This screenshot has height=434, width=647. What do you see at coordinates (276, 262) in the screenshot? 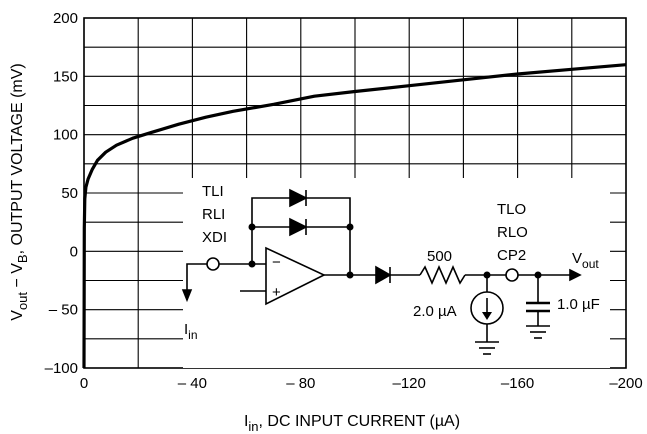
I see `opamp-minus-label: −` at bounding box center [276, 262].